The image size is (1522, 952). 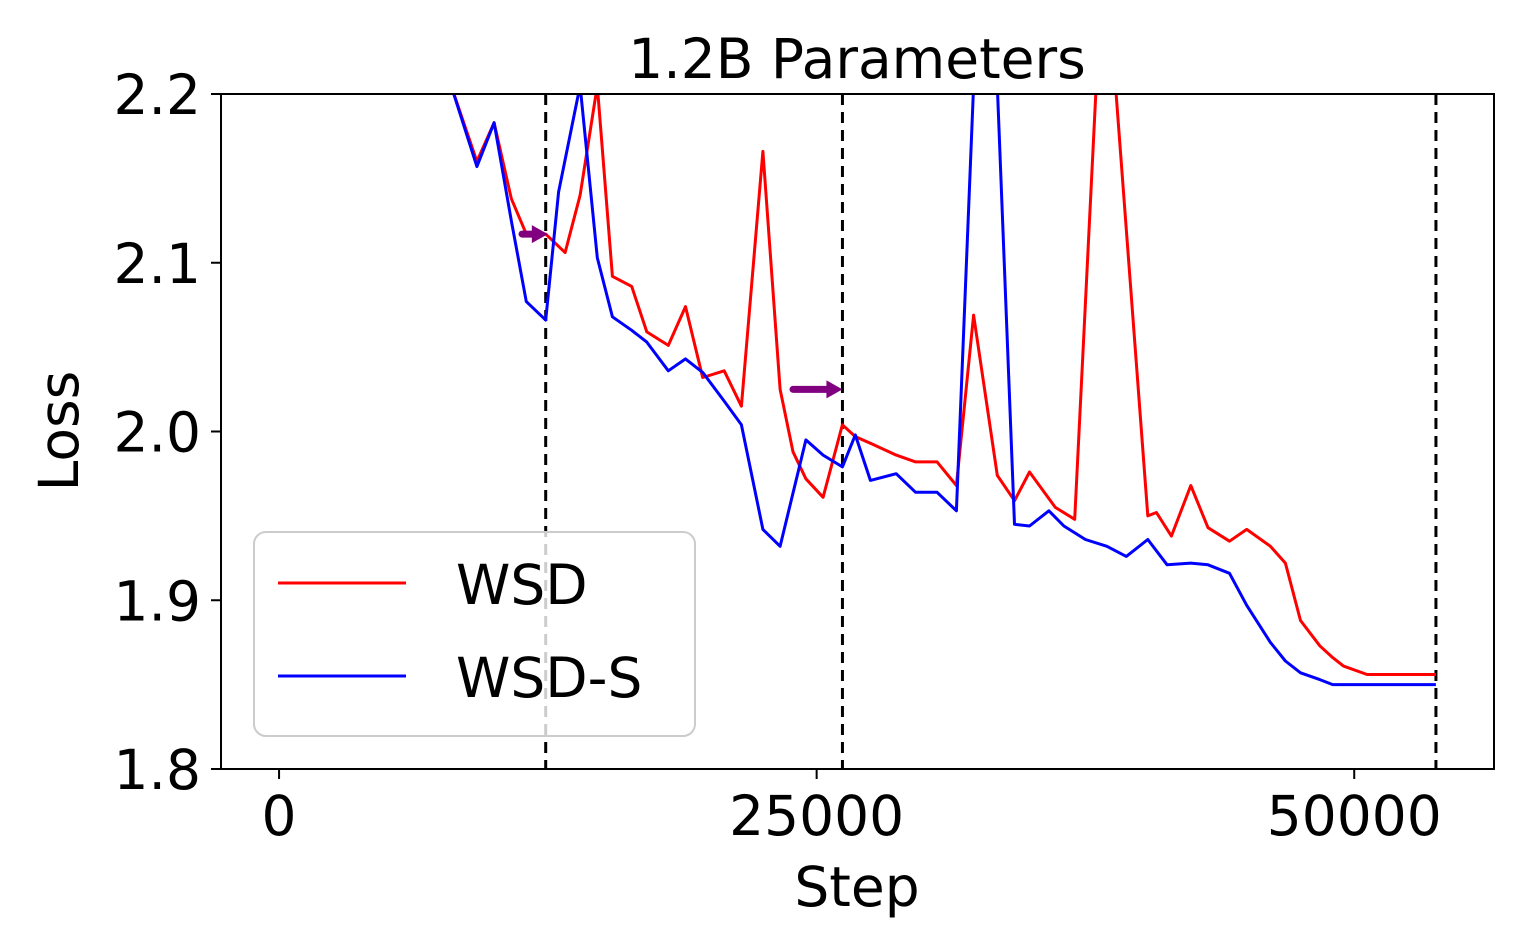 What do you see at coordinates (474, 634) in the screenshot?
I see `legend: WSD WSD-S` at bounding box center [474, 634].